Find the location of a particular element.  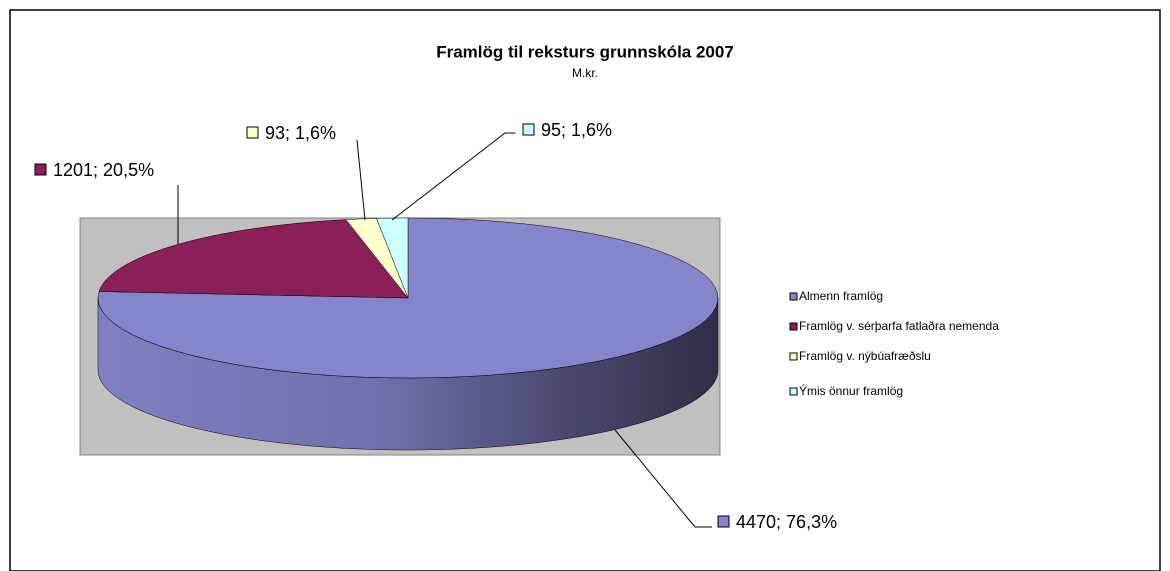

legend-label: Framlög v. sérþarfa fatlaðra nemenda is located at coordinates (899, 326).